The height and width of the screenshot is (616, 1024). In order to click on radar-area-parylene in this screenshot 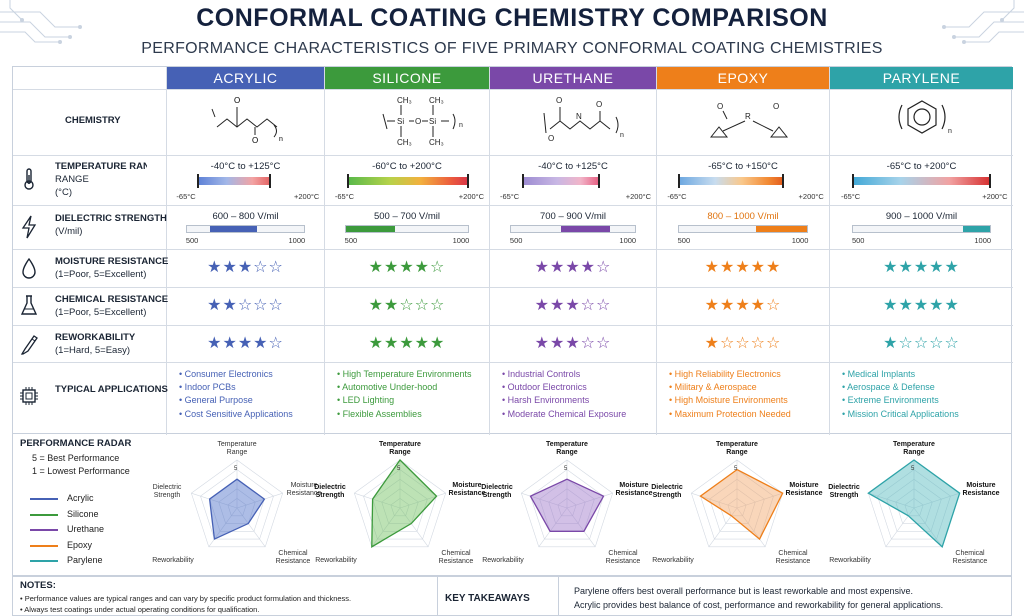, I will do `click(914, 503)`.